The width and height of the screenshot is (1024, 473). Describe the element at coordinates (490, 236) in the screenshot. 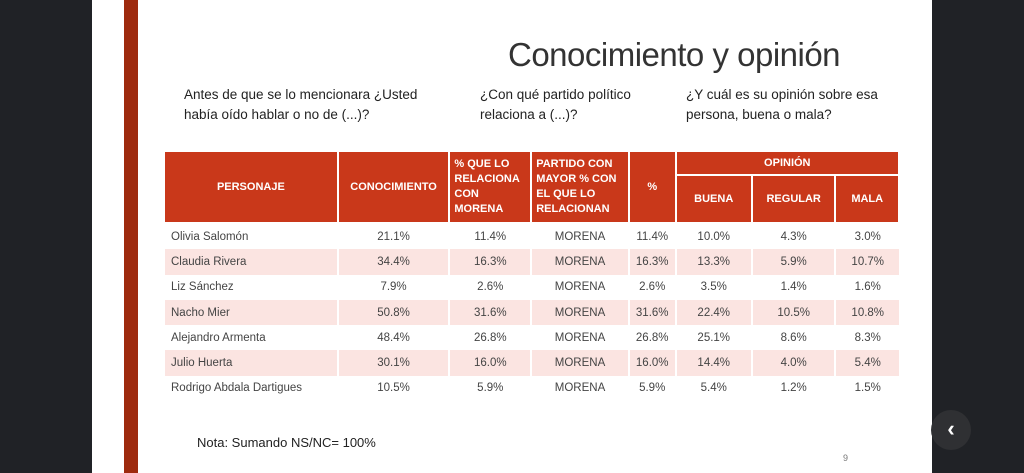

I see `cell-relaciona: 11.4%` at that location.